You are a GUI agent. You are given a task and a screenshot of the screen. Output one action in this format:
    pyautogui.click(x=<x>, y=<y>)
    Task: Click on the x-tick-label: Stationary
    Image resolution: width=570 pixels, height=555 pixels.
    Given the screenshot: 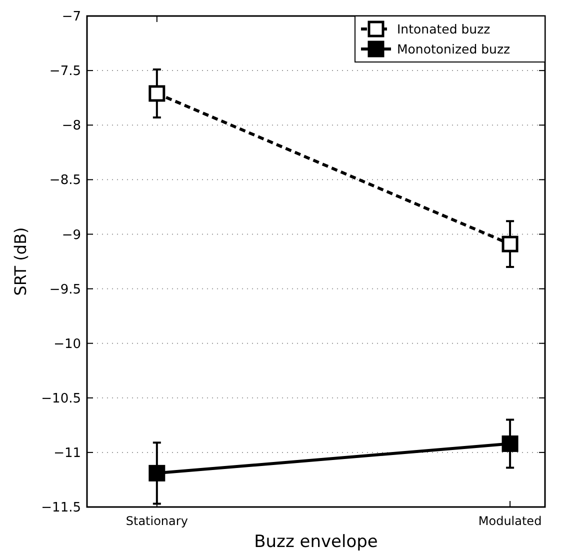 What is the action you would take?
    pyautogui.click(x=157, y=521)
    